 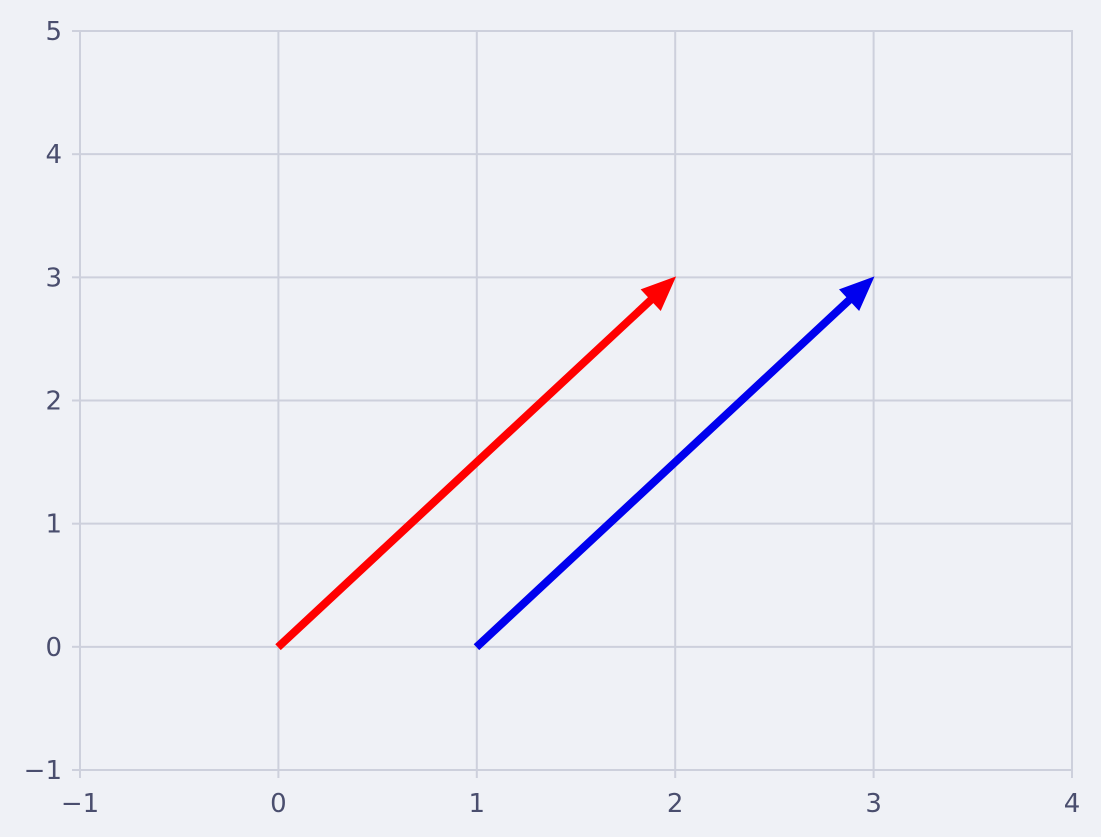 I want to click on x-tick-label: 4, so click(x=1072, y=804).